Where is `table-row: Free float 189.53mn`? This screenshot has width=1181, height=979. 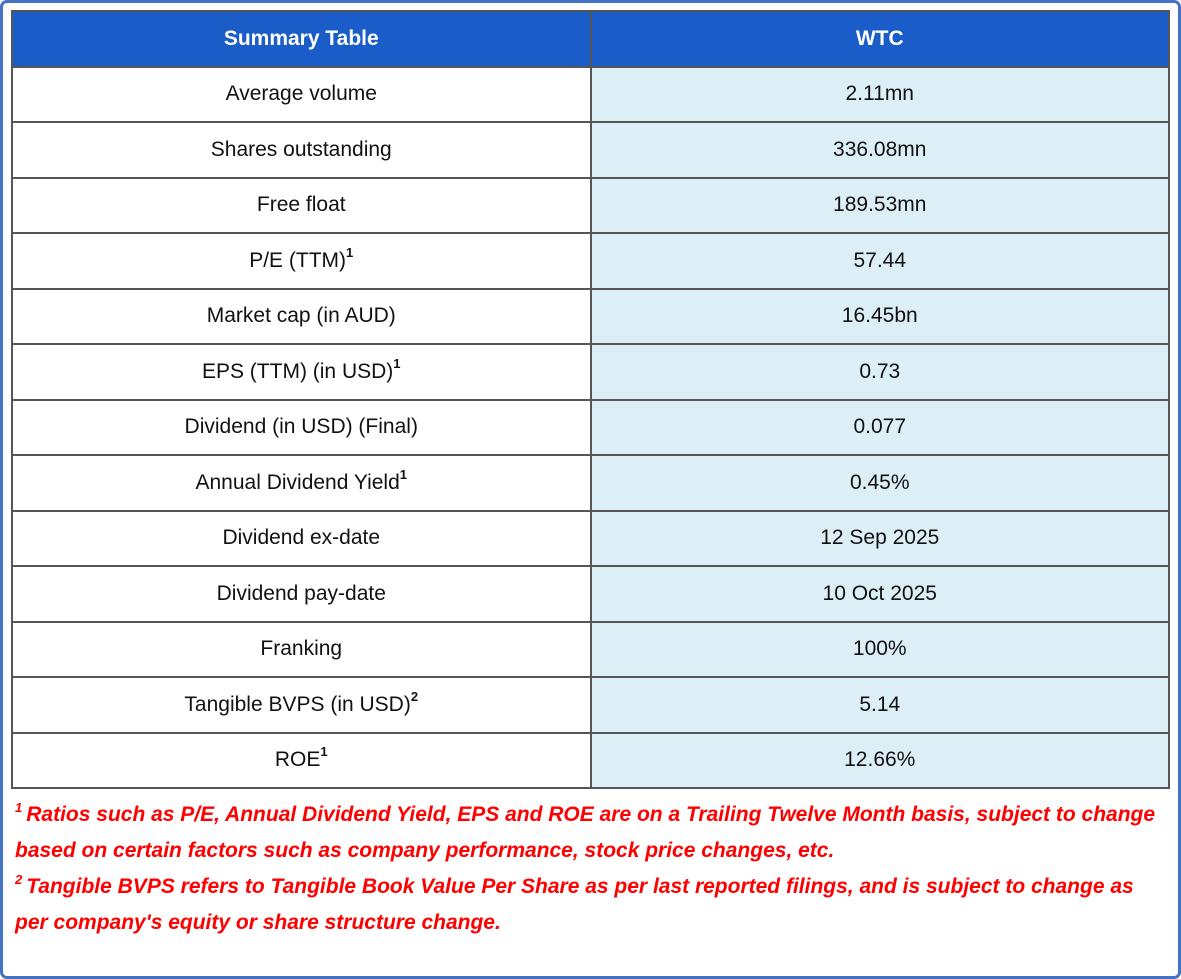
table-row: Free float 189.53mn is located at coordinates (590, 205).